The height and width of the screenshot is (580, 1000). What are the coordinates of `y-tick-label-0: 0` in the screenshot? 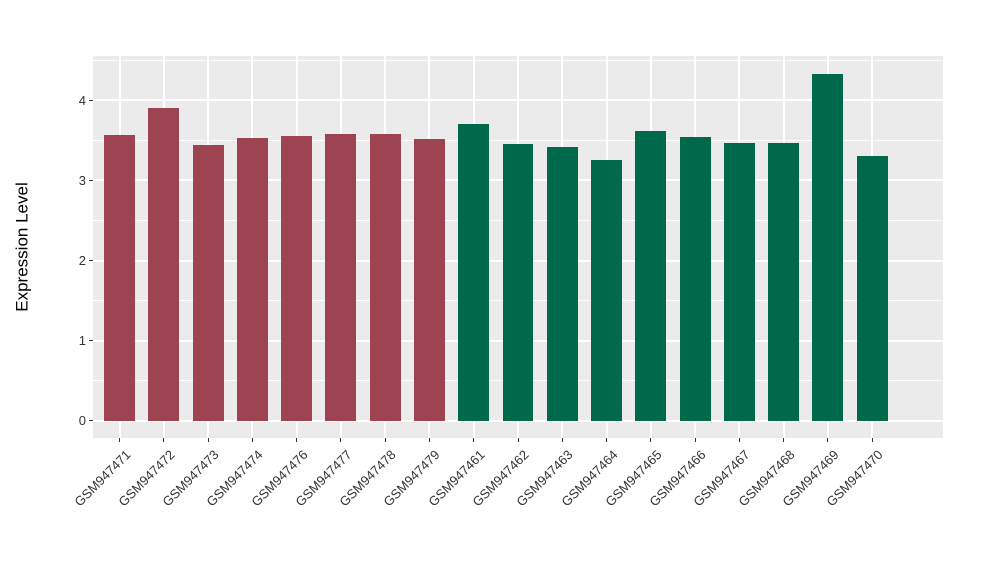 It's located at (82, 421).